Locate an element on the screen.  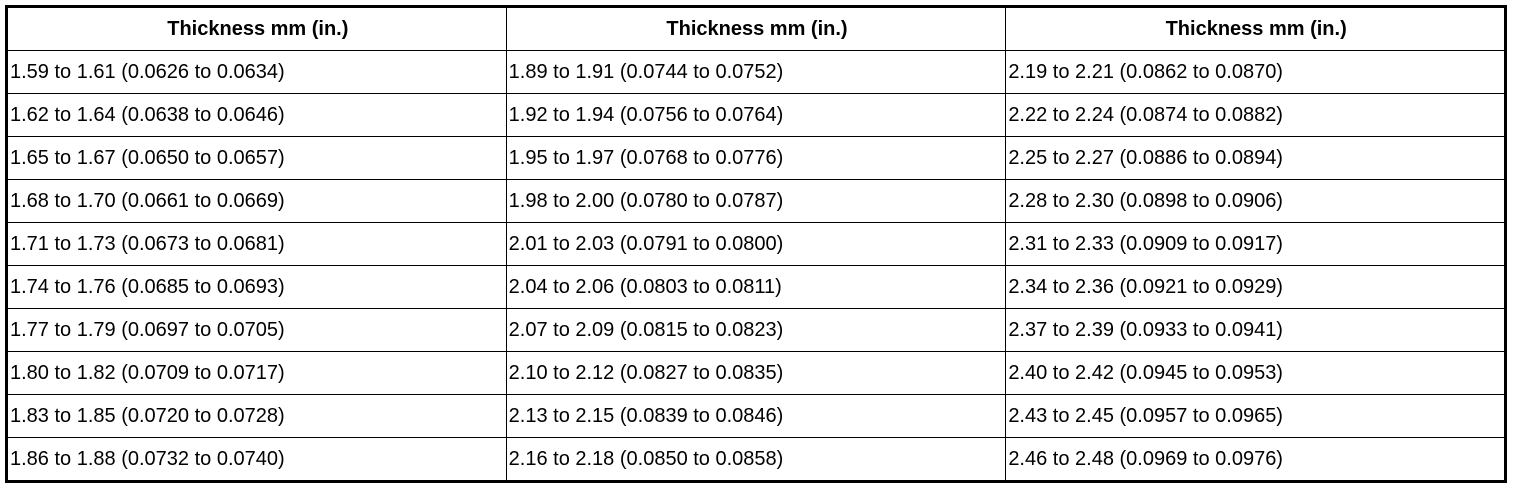
table-cell: 2.01 to 2.03 (0.0791 to 0.0800) is located at coordinates (756, 244).